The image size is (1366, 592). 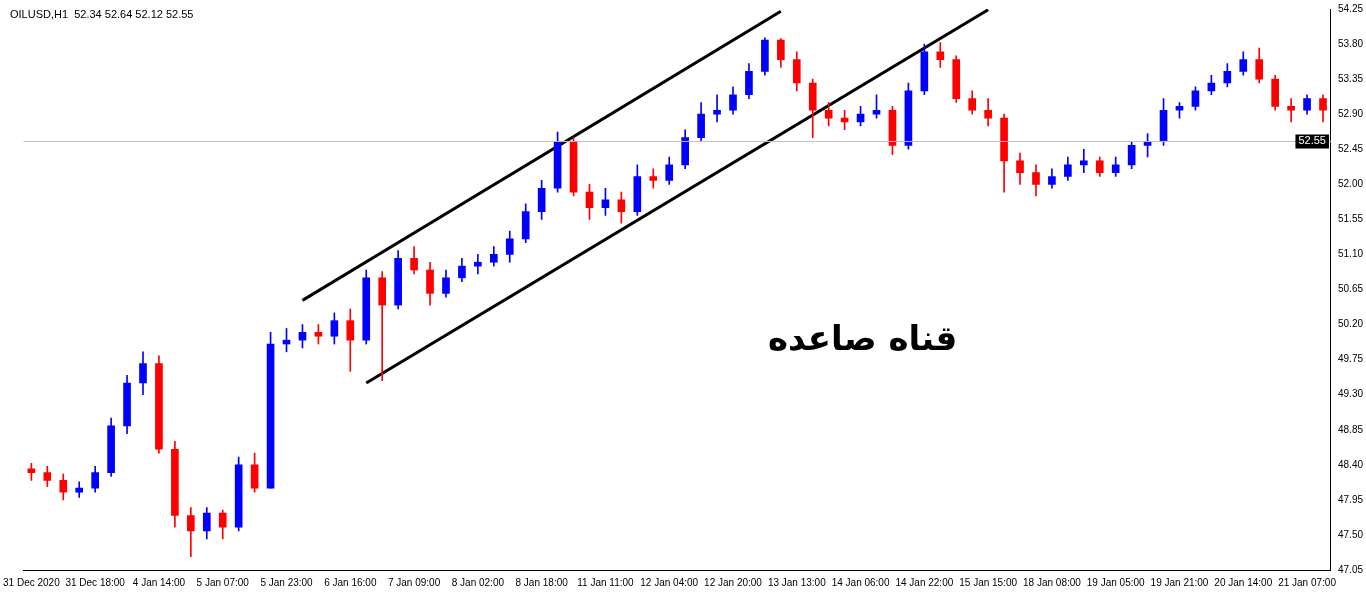 What do you see at coordinates (414, 582) in the screenshot?
I see `x-tick-label: 7 Jan 09:00` at bounding box center [414, 582].